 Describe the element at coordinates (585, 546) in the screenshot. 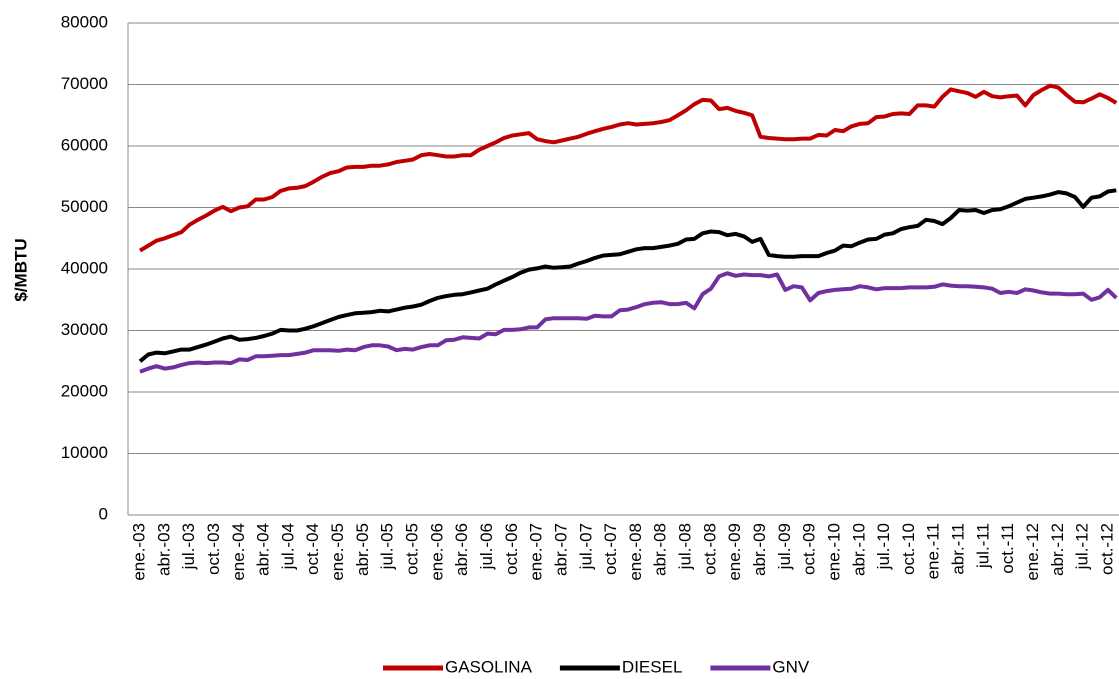

I see `x-tick-label: jul.-07` at that location.